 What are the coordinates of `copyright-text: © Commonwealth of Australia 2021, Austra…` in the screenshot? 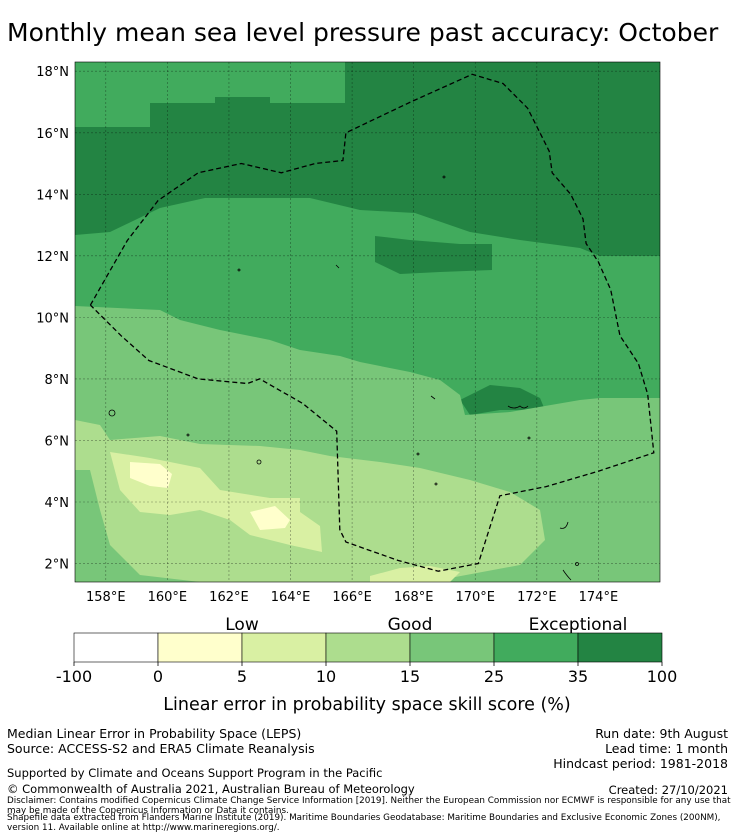 It's located at (211, 789).